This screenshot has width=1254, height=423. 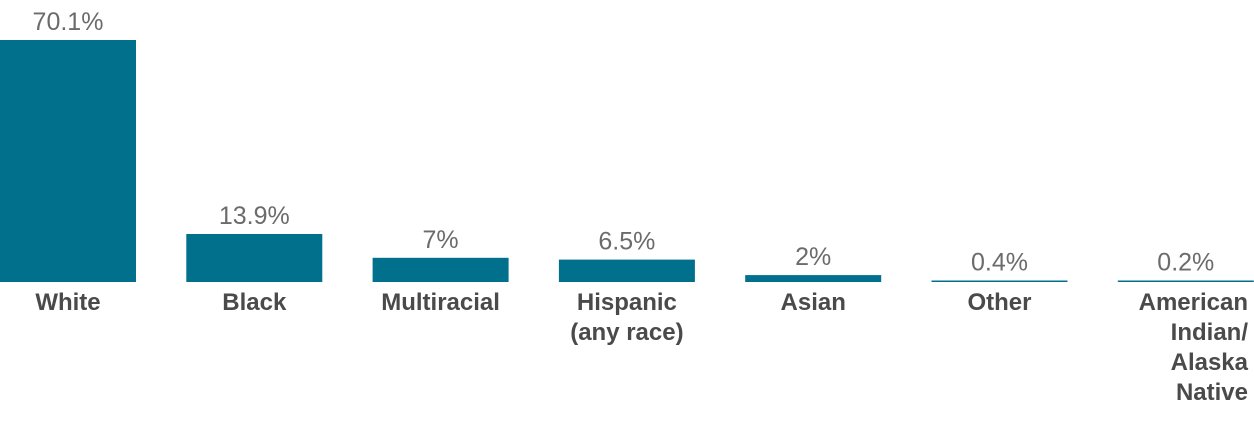 I want to click on bar-asian, so click(x=813, y=278).